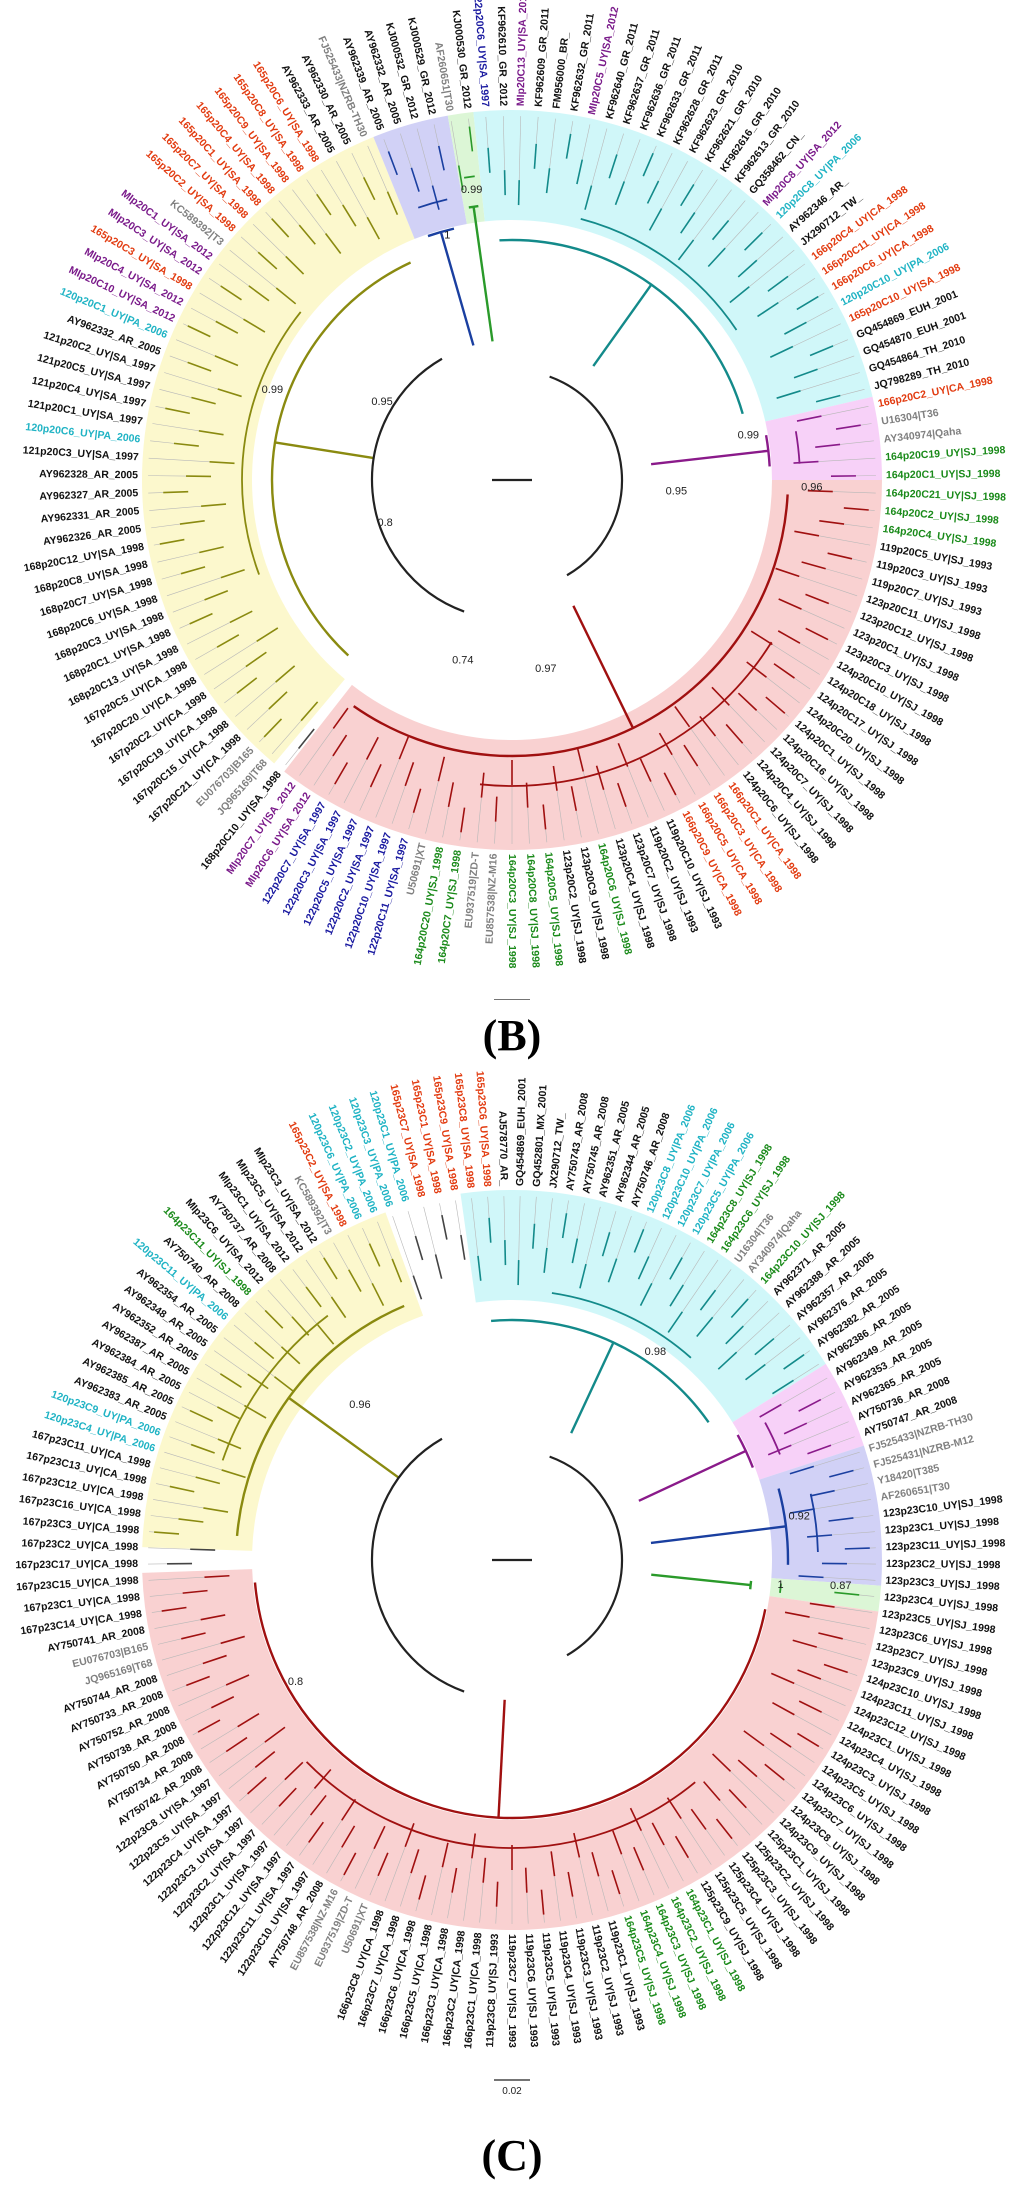 Image resolution: width=1024 pixels, height=2193 pixels. I want to click on leaf-label: 167p23C17_UY|CA_1998, so click(76, 1564).